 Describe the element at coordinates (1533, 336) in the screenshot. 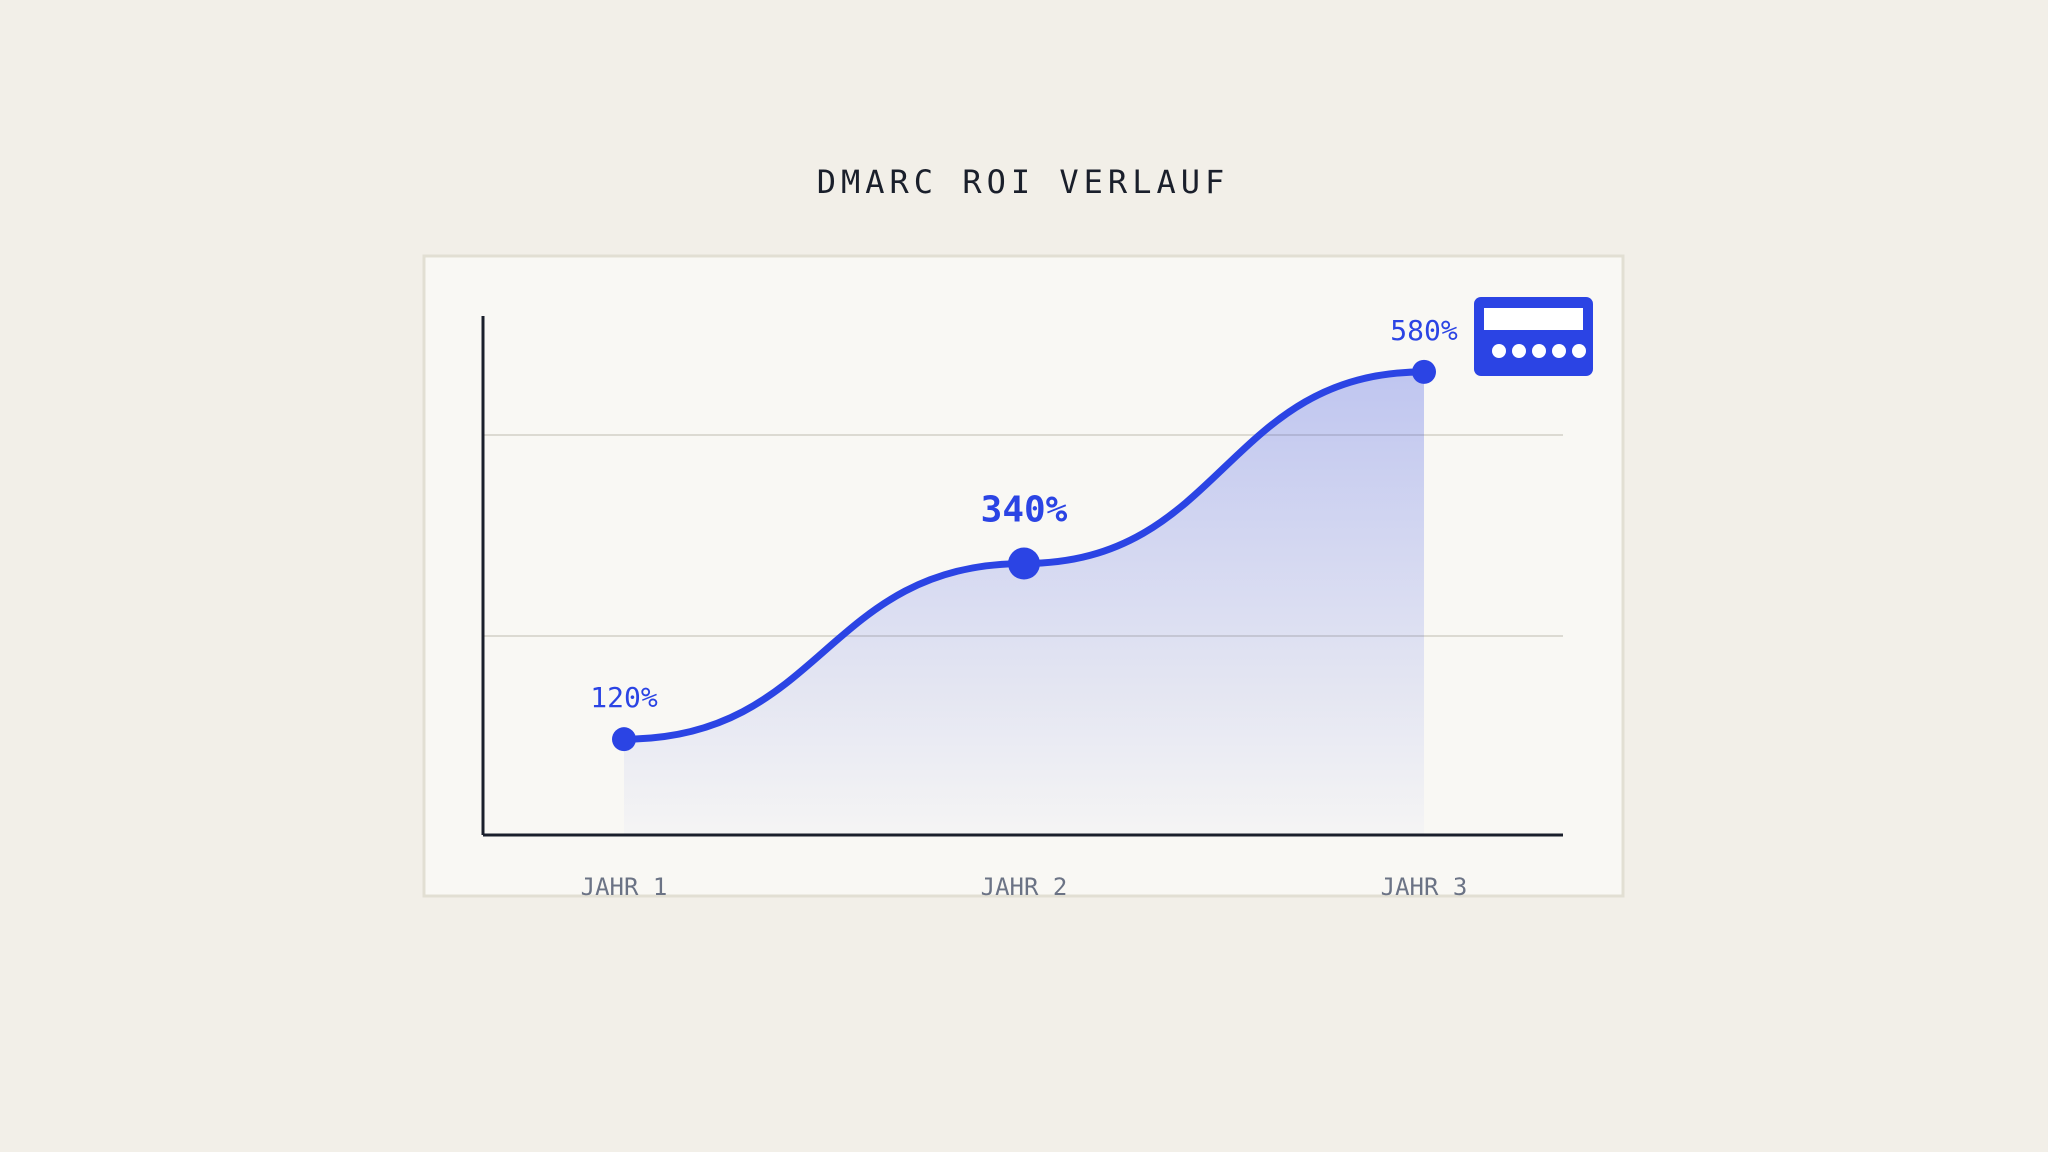

I see `calculator-icon` at that location.